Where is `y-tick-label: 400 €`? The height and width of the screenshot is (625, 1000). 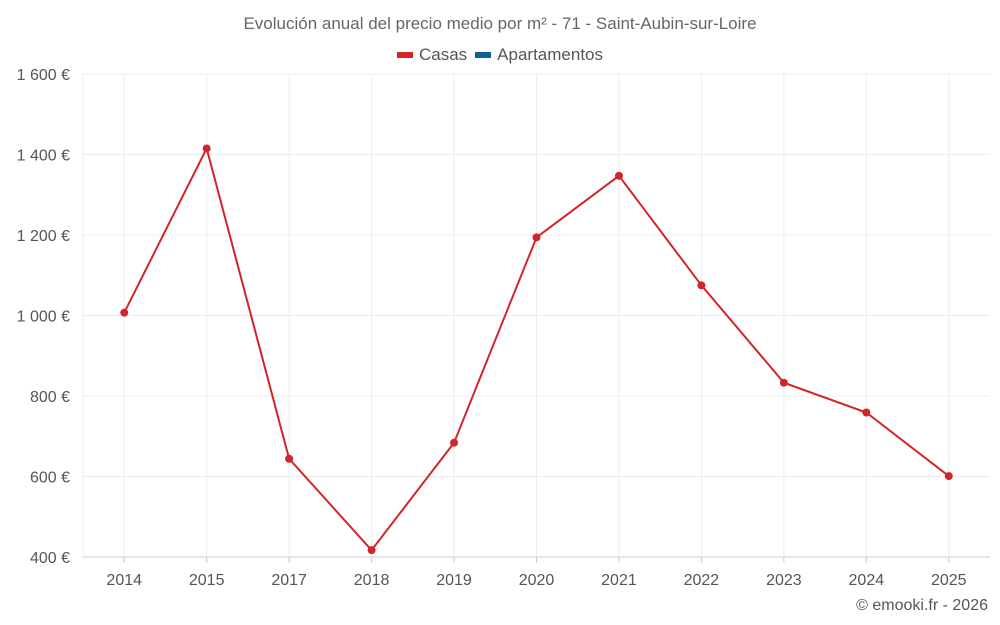
y-tick-label: 400 € is located at coordinates (50, 558).